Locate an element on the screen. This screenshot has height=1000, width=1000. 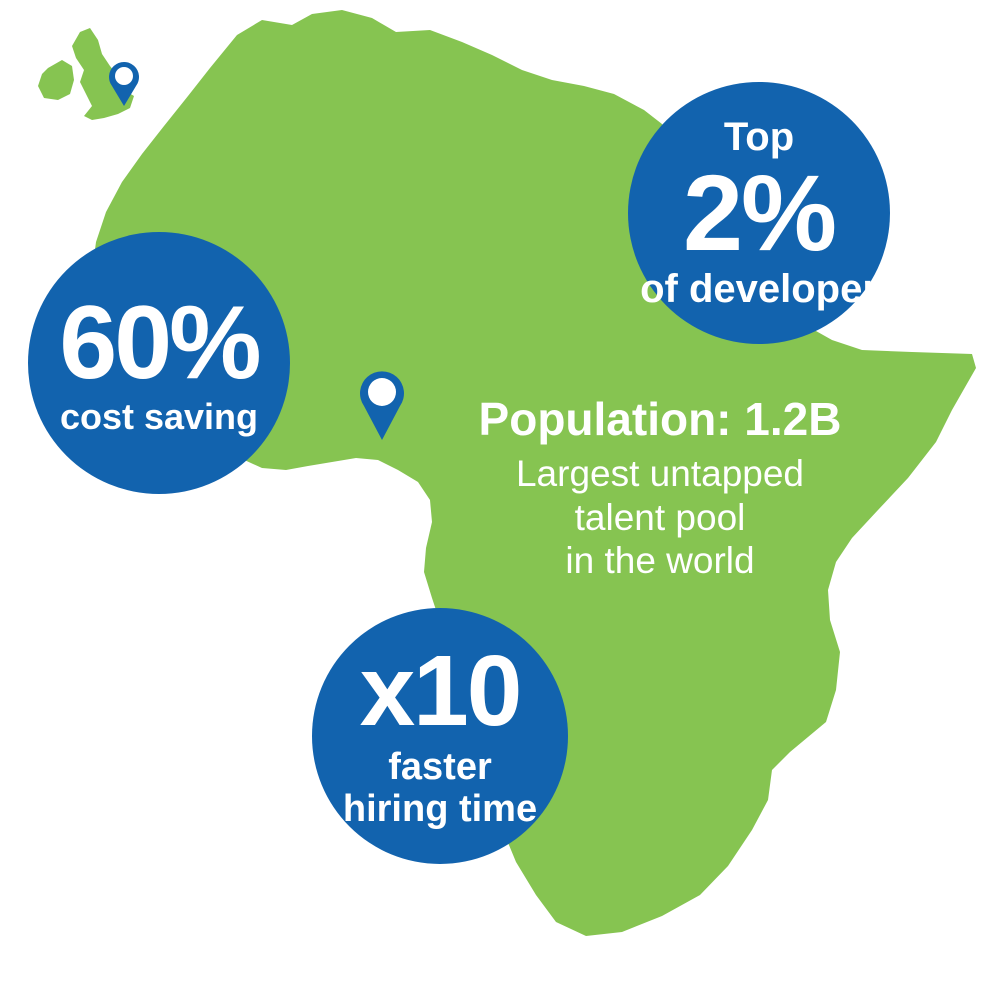
hiring-time-value: x10 is located at coordinates (441, 691).